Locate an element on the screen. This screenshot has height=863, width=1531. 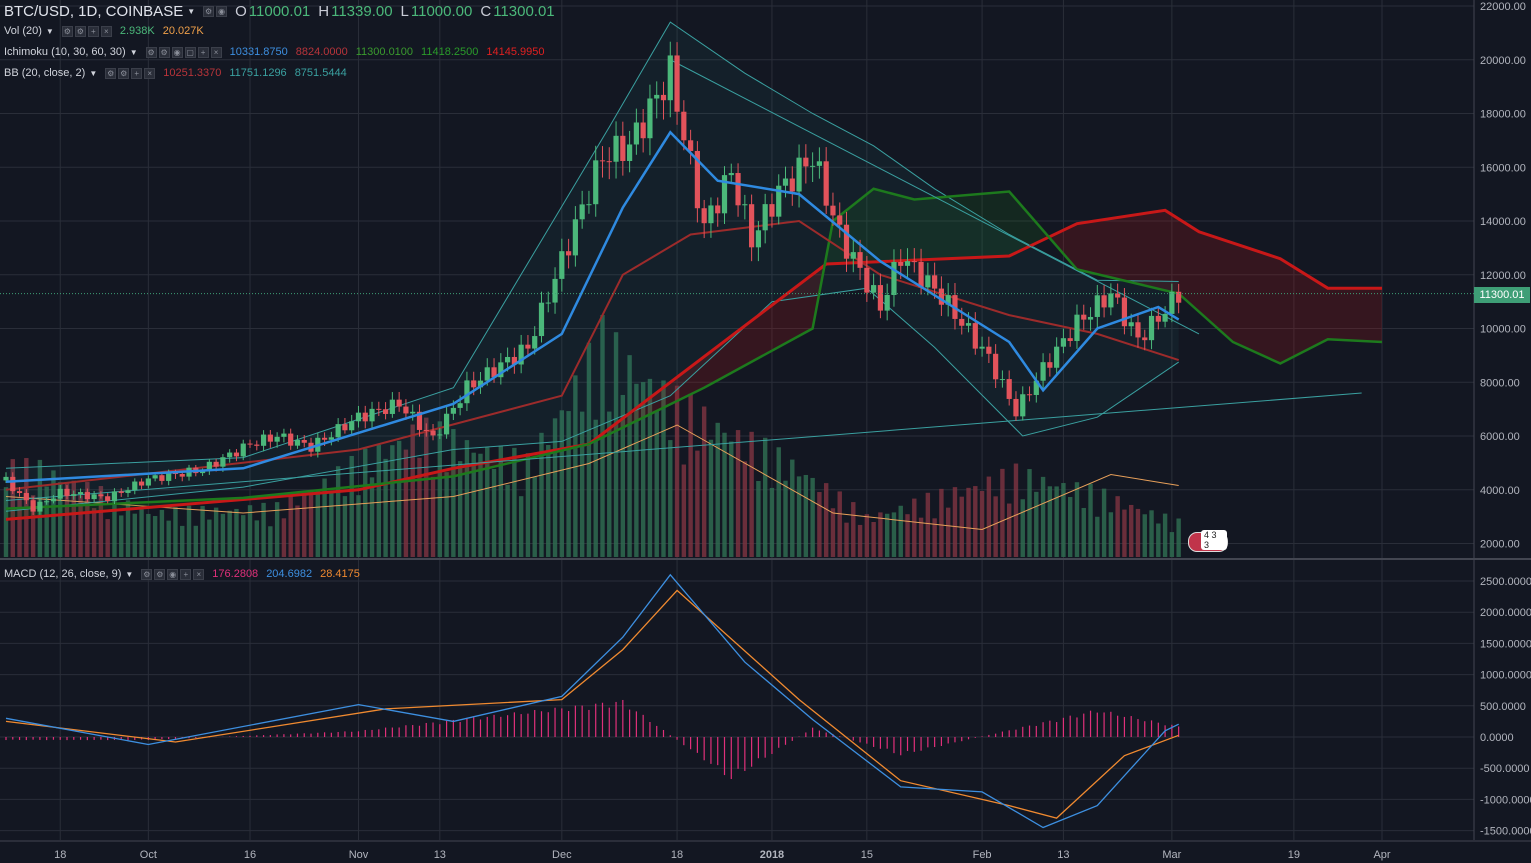
volume-values: 2.938K 20.027K is located at coordinates (166, 31).